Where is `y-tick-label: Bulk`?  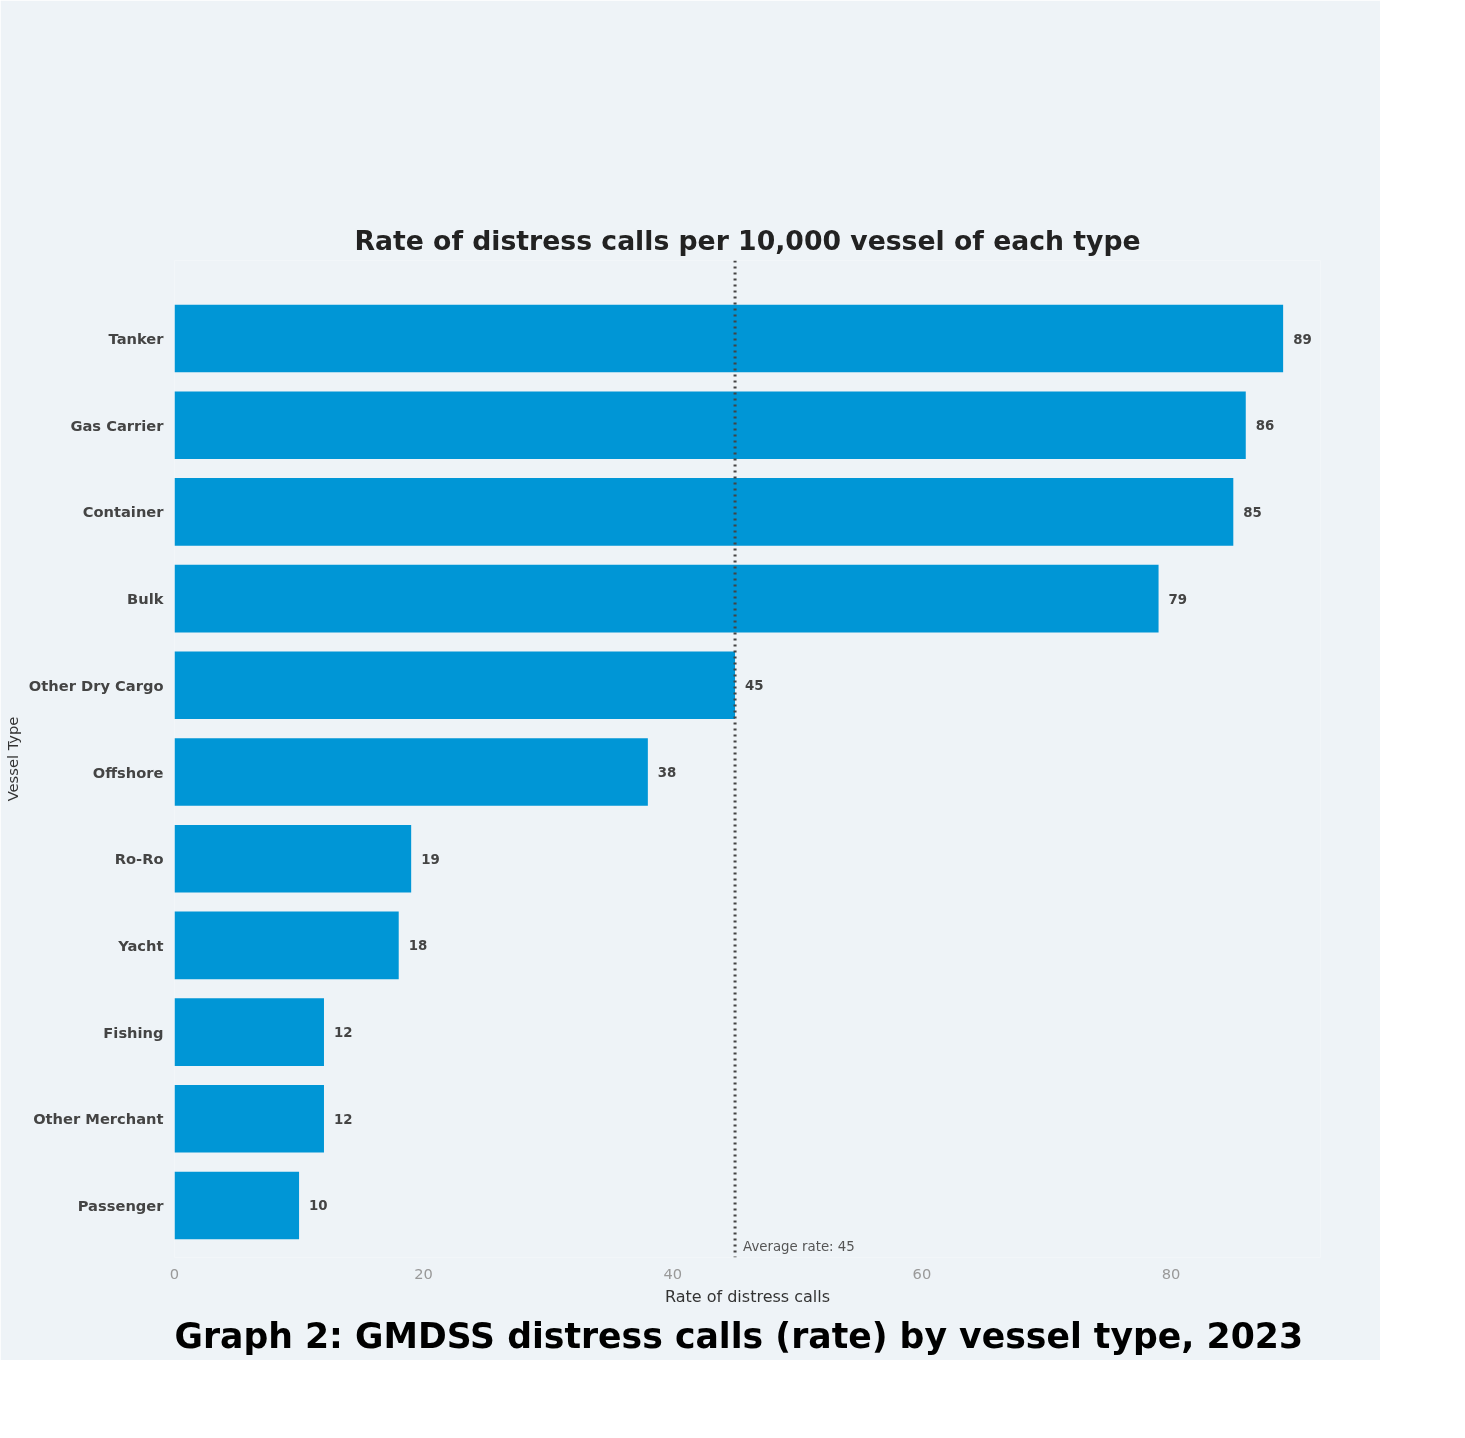
y-tick-label: Bulk is located at coordinates (146, 599).